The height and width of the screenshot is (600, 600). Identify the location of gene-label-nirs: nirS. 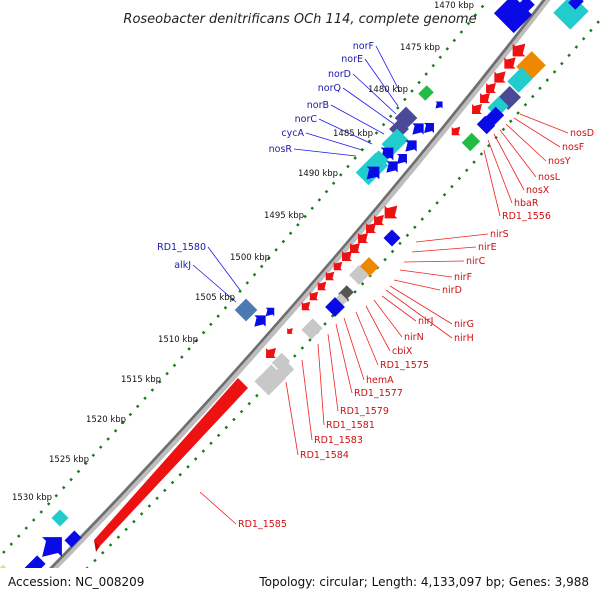
(499, 234).